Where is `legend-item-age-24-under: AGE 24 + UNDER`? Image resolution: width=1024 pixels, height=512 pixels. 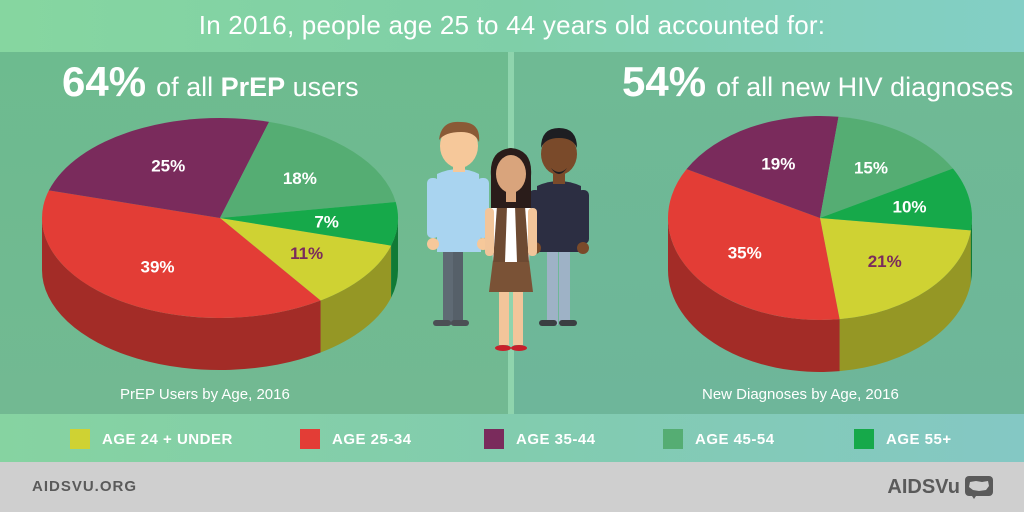
legend-item-age-24-under: AGE 24 + UNDER is located at coordinates (151, 439).